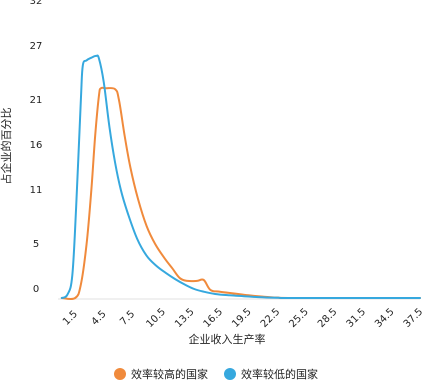 The width and height of the screenshot is (424, 391). What do you see at coordinates (36, 190) in the screenshot?
I see `y-tick-label: 11` at bounding box center [36, 190].